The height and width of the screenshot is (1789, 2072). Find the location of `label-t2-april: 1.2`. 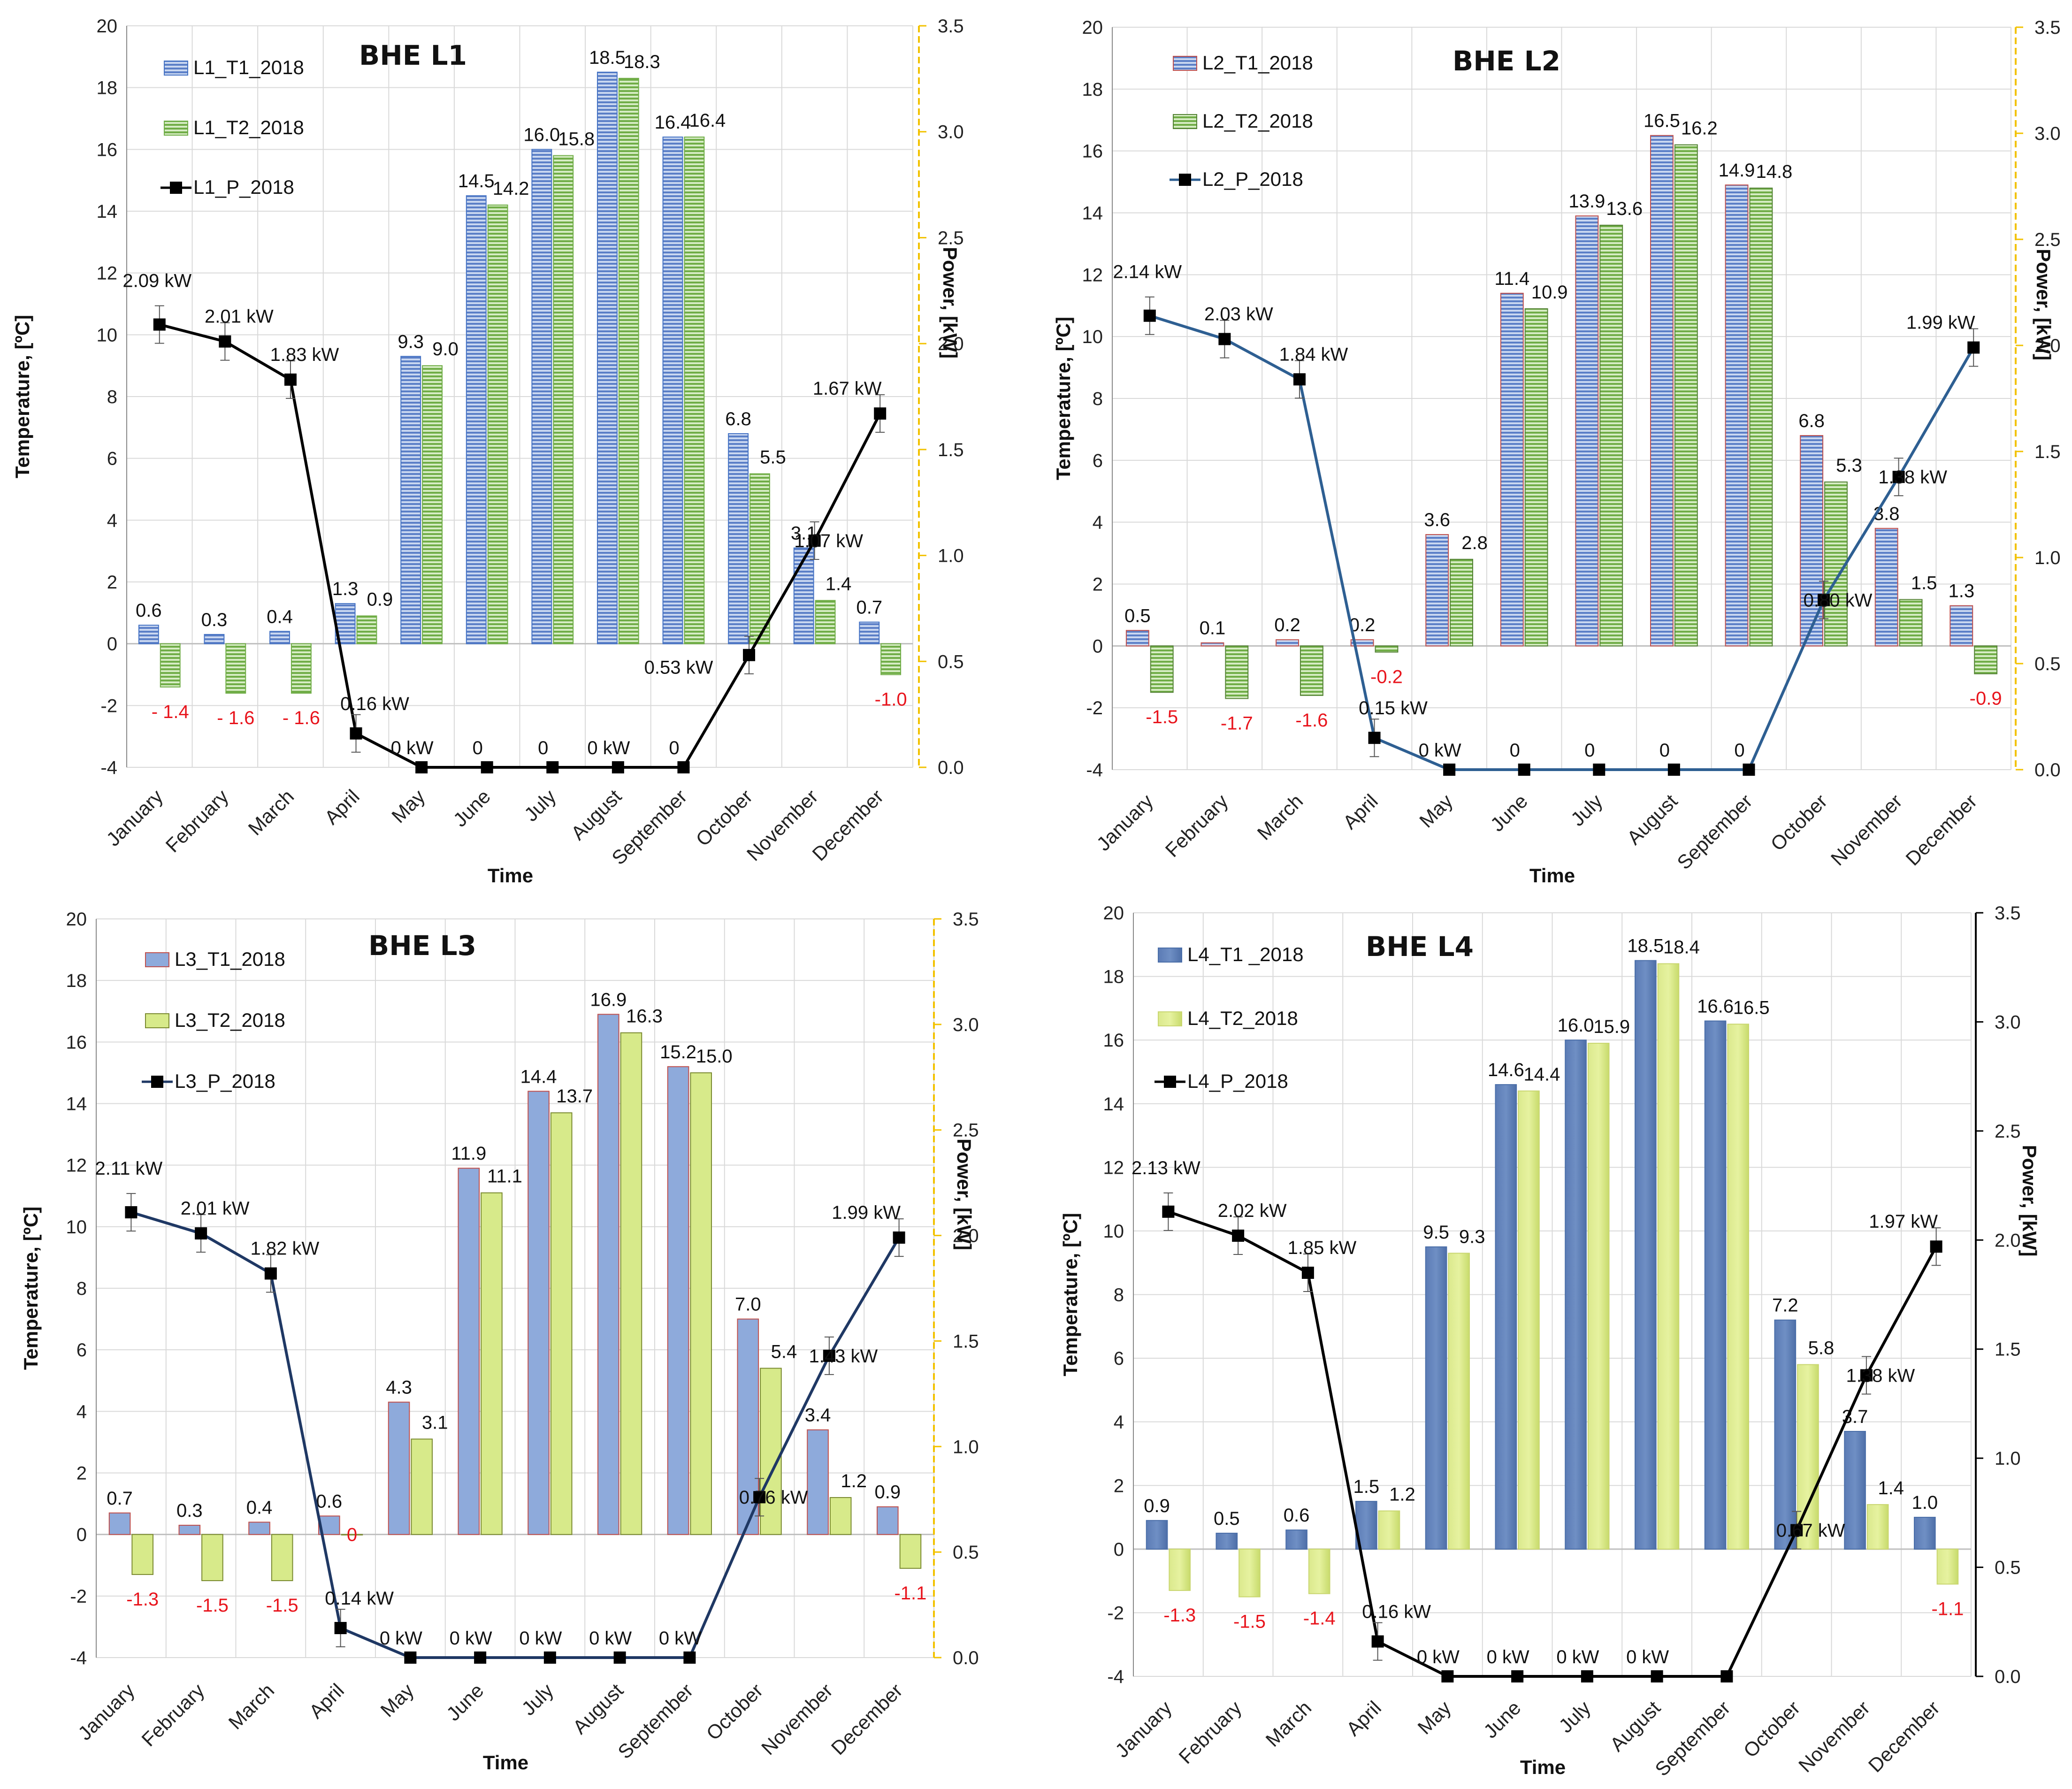

label-t2-april: 1.2 is located at coordinates (1402, 1494).